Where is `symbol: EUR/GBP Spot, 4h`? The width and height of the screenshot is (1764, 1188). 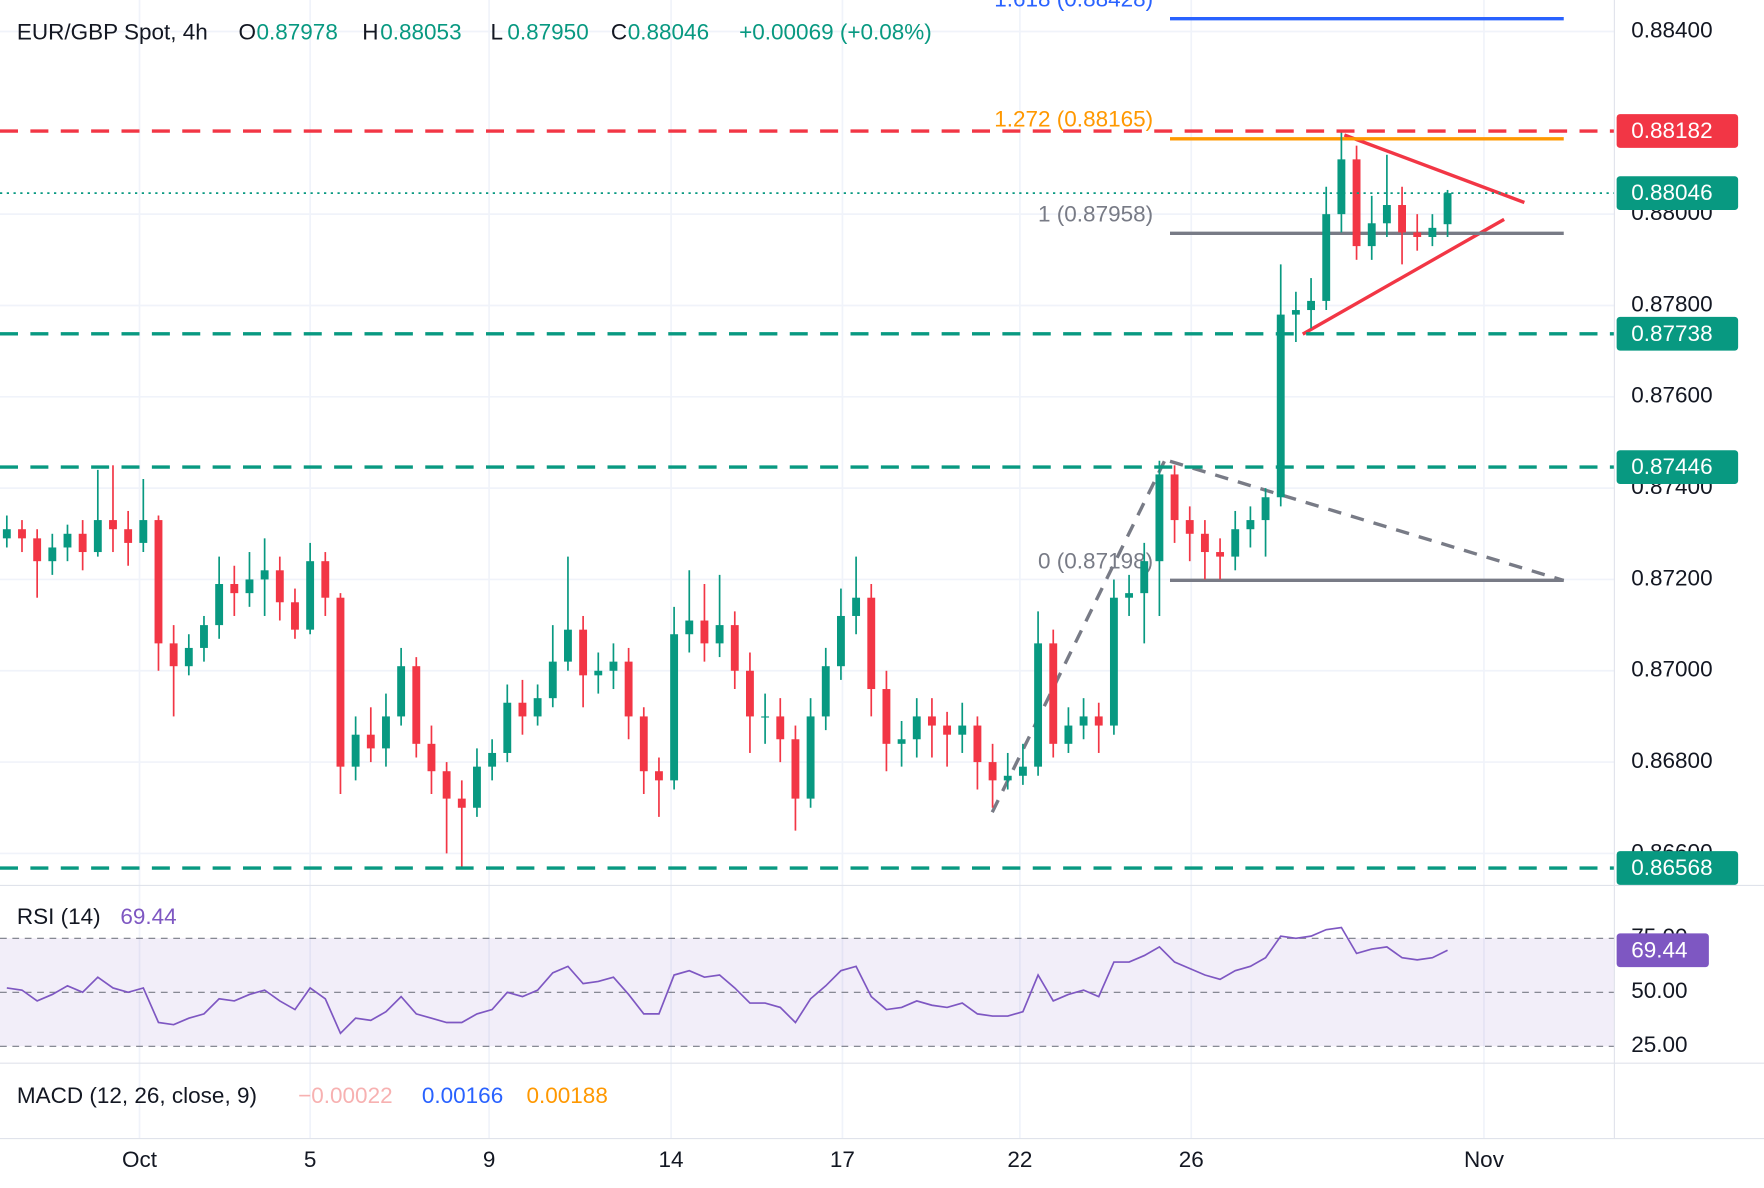
symbol: EUR/GBP Spot, 4h is located at coordinates (112, 32).